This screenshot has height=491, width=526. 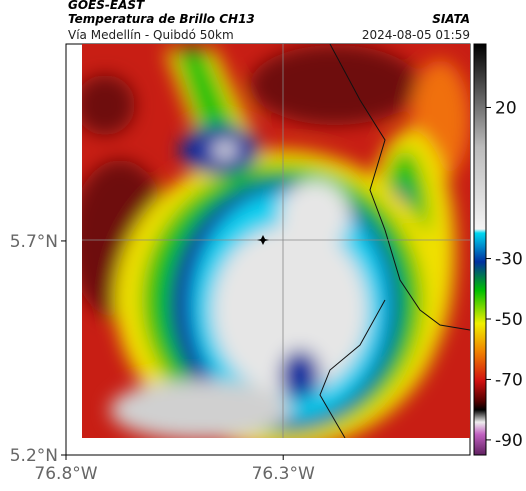 I want to click on x-tick-label: 76.3°W, so click(x=283, y=474).